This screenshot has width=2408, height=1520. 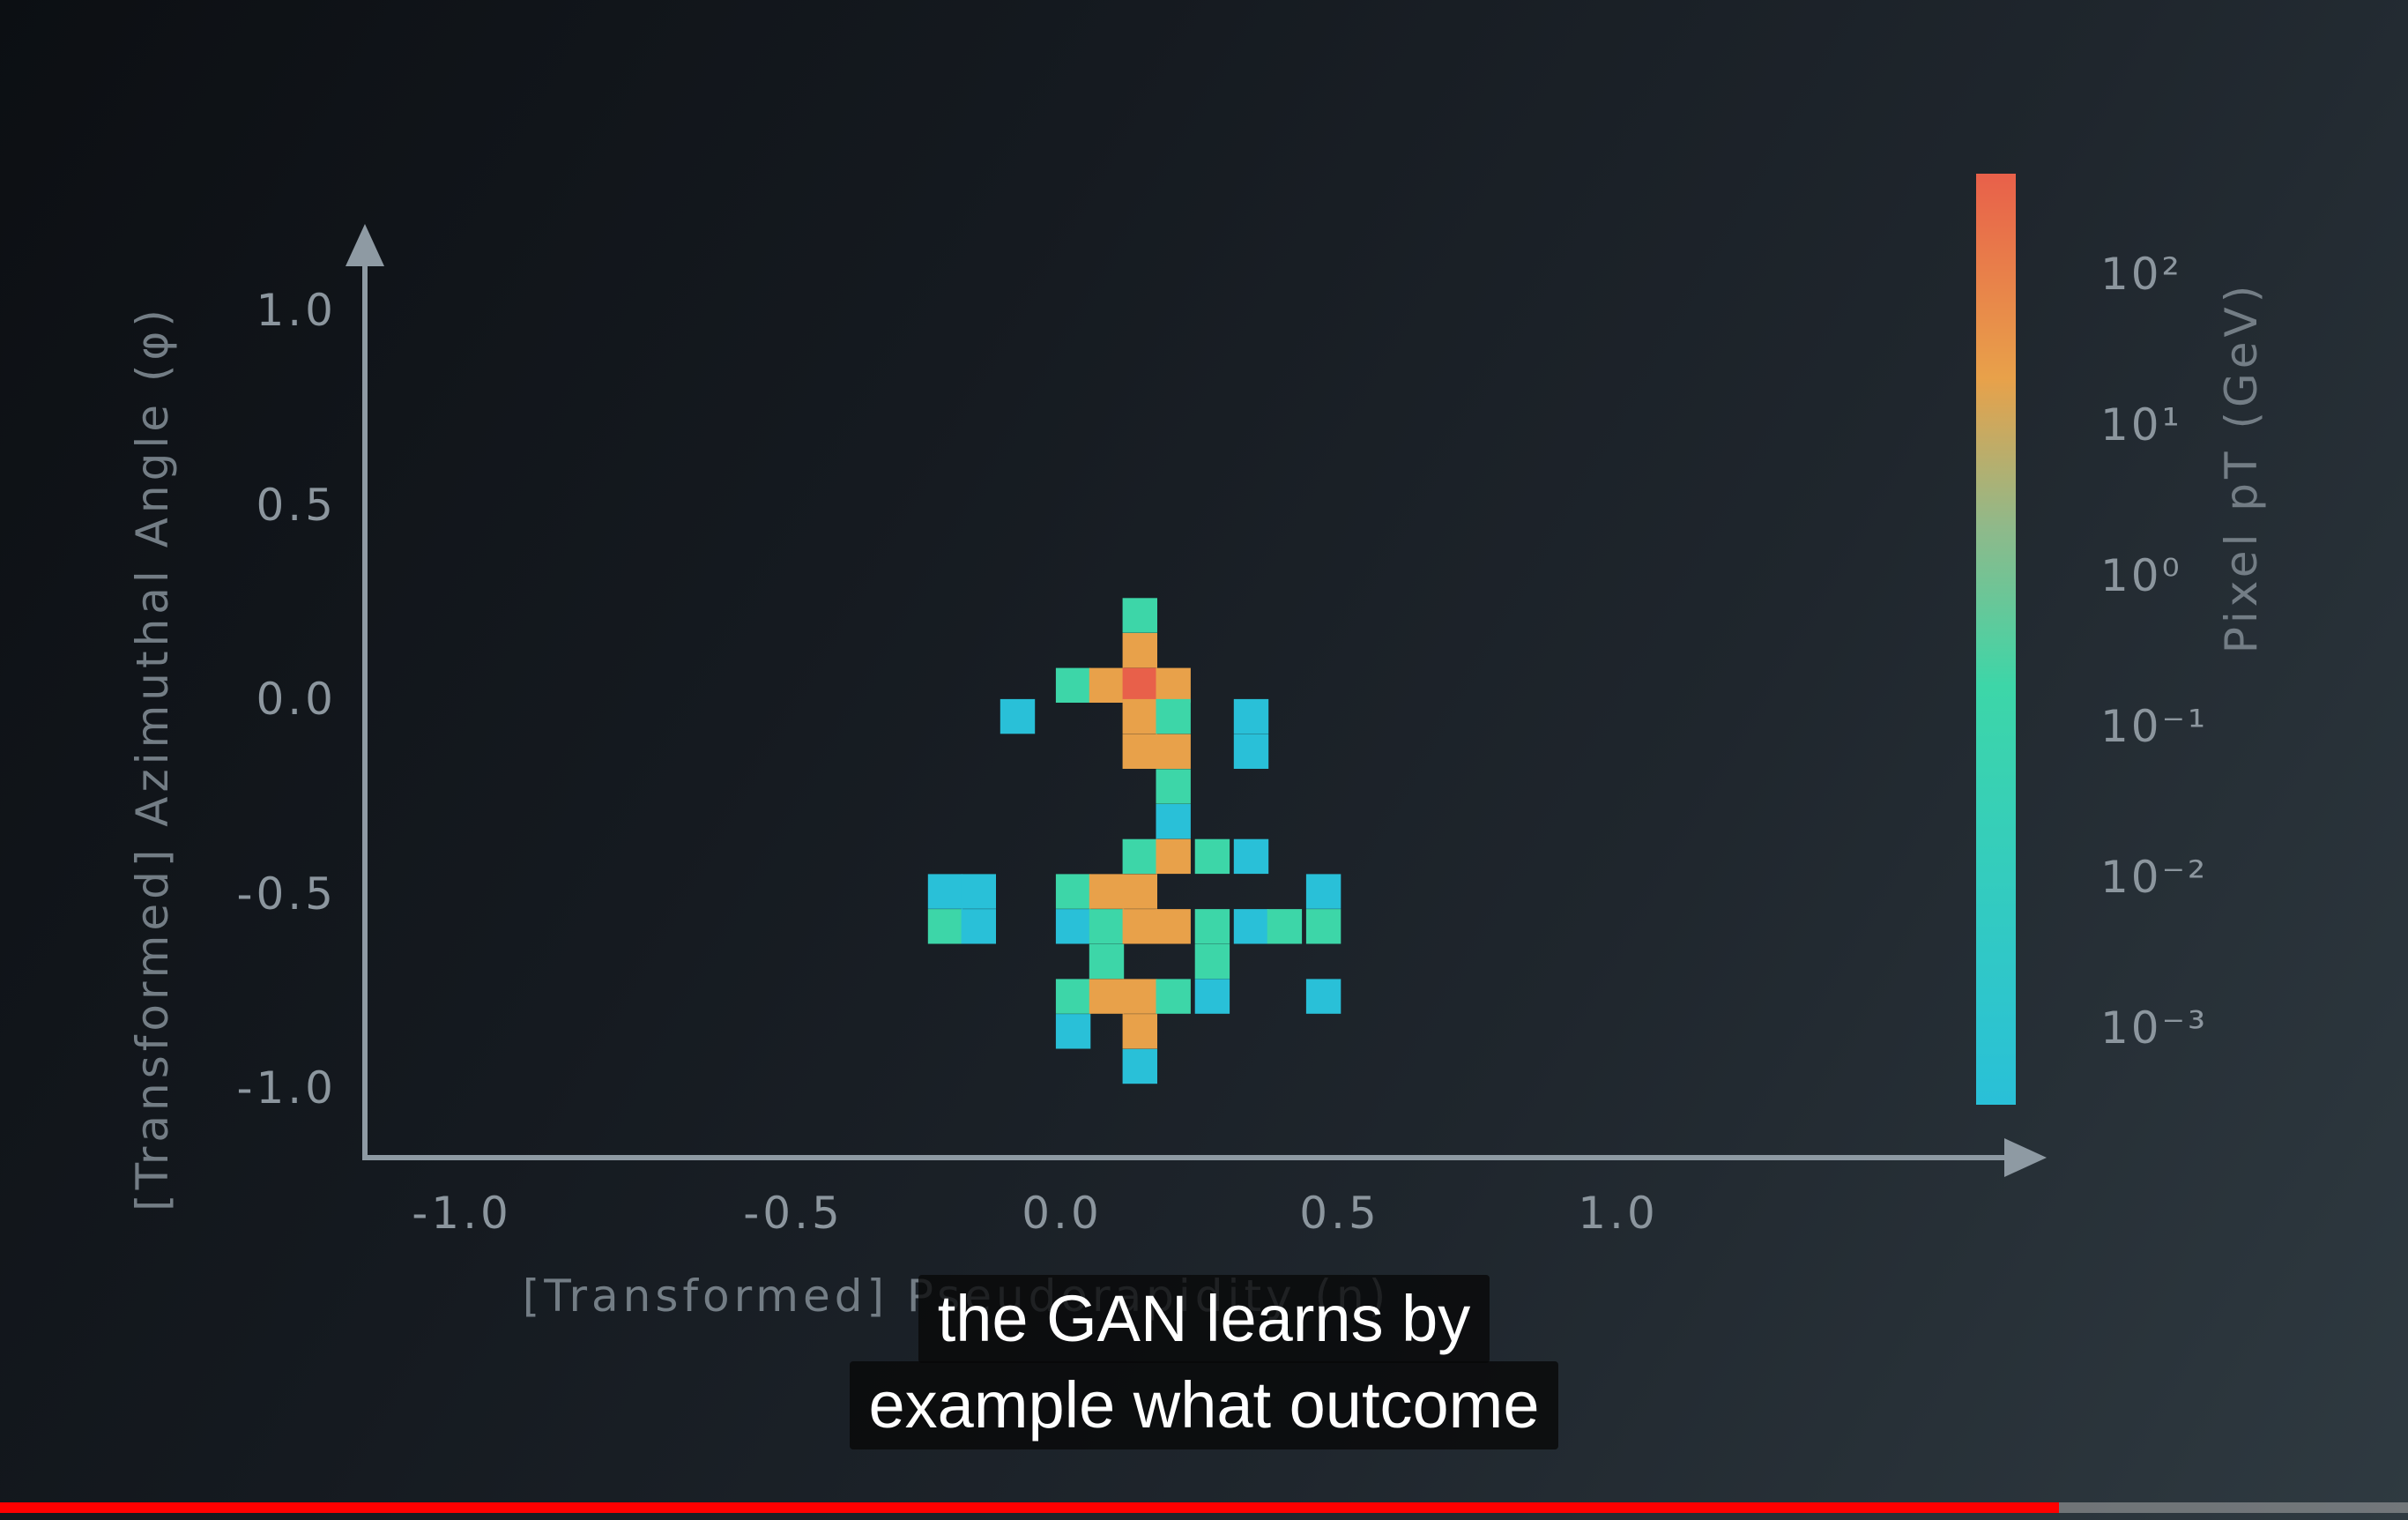 I want to click on colorbar-title: Pixel pT (GeV), so click(x=2241, y=467).